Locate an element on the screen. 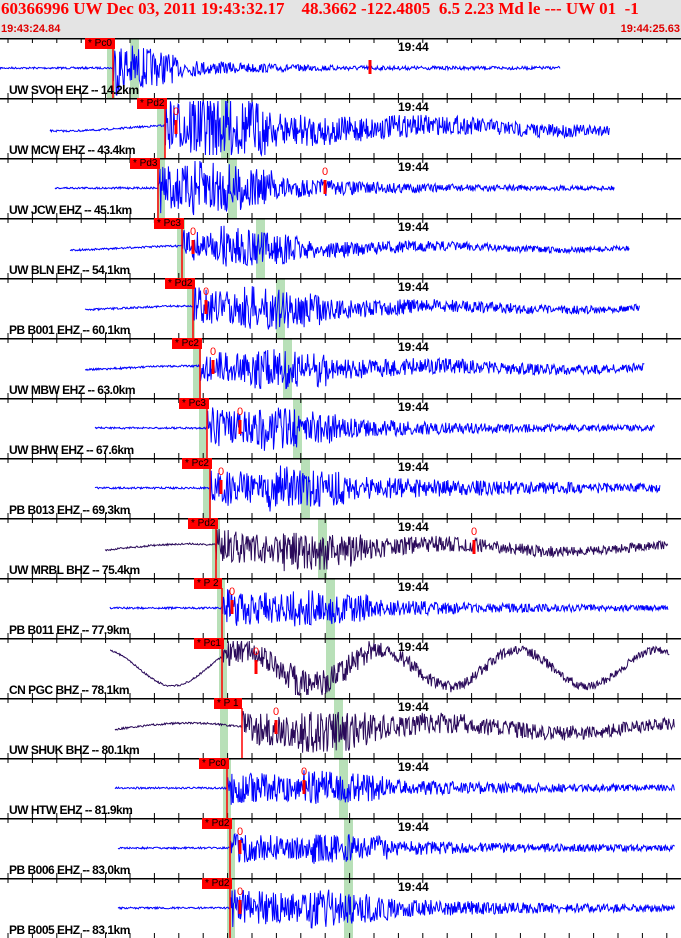  station-panel: 0 * P 2 19:44 PB B011 EHZ -- 77.9km is located at coordinates (340, 608).